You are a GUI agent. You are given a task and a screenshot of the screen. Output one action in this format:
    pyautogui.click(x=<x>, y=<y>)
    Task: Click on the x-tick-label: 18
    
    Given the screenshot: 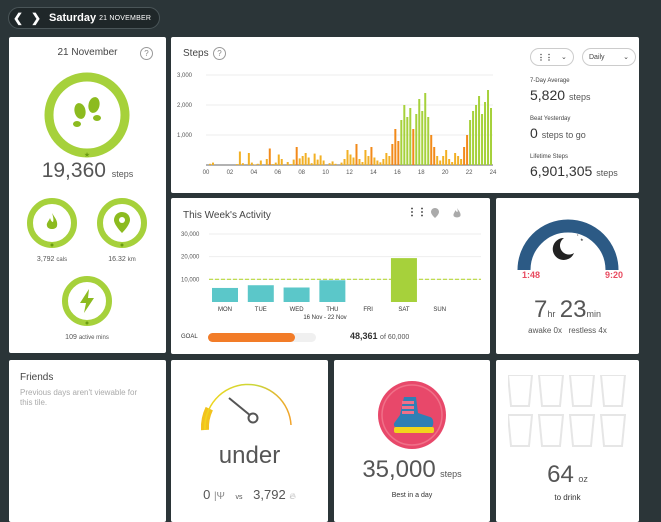 What is the action you would take?
    pyautogui.click(x=421, y=173)
    